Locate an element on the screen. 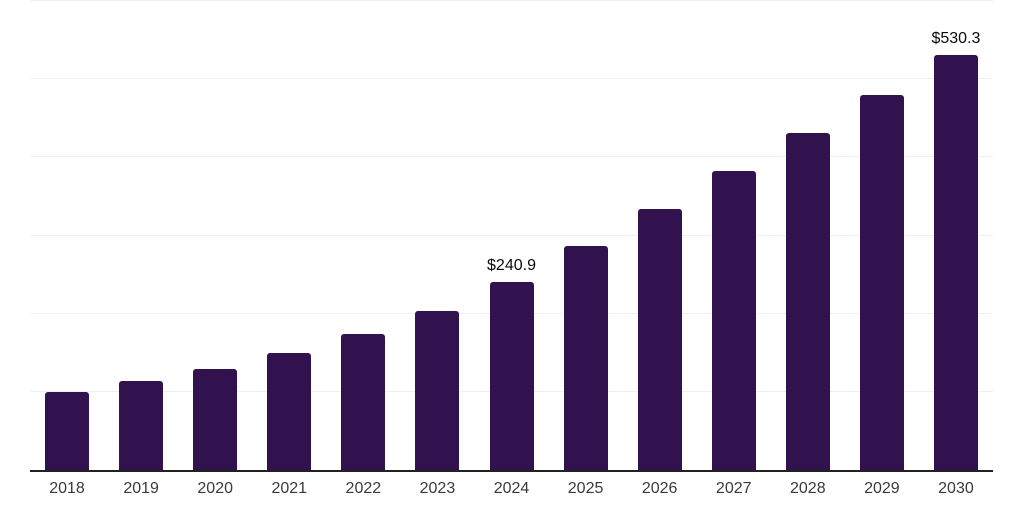 This screenshot has width=1024, height=512. bar-2025 is located at coordinates (585, 357).